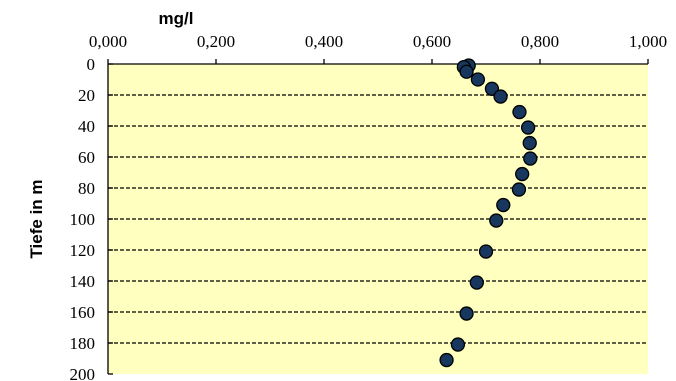 This screenshot has height=381, width=676. Describe the element at coordinates (83, 219) in the screenshot. I see `y-tick-label: 100` at that location.